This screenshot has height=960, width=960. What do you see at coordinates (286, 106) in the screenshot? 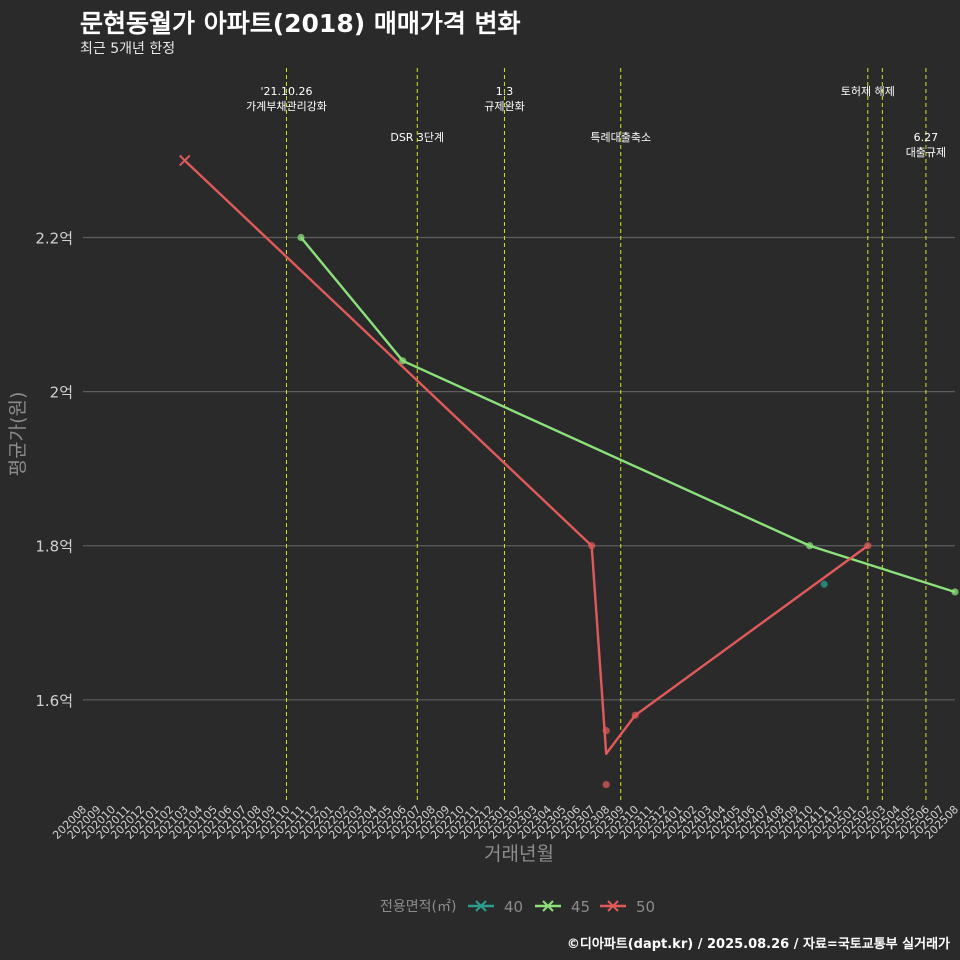
I see `event-label: 가계부채관리강화` at bounding box center [286, 106].